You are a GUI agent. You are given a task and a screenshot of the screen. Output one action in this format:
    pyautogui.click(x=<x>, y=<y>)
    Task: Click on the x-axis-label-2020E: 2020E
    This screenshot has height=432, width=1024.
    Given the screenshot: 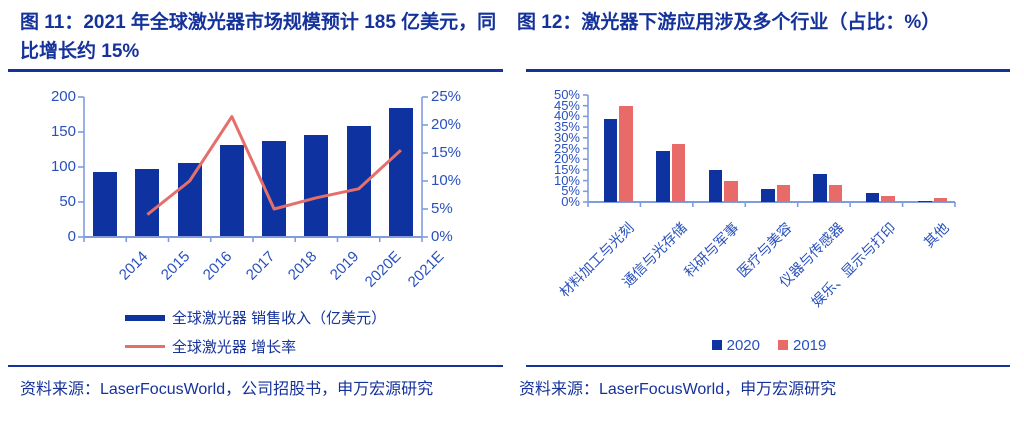 What is the action you would take?
    pyautogui.click(x=383, y=269)
    